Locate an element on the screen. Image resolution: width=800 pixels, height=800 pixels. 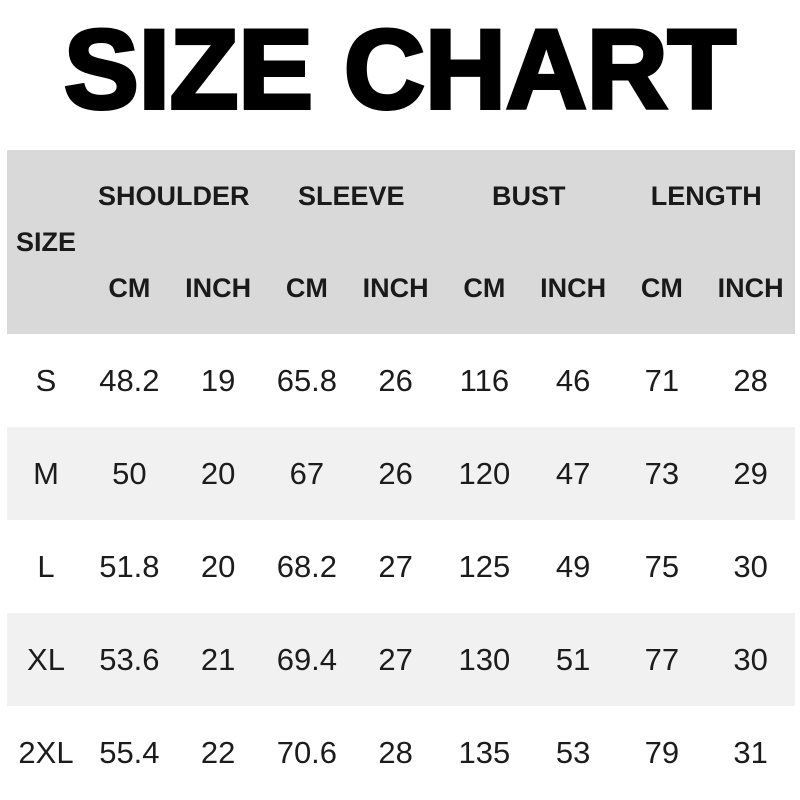
unit-header-bust-inch: INCH is located at coordinates (573, 288).